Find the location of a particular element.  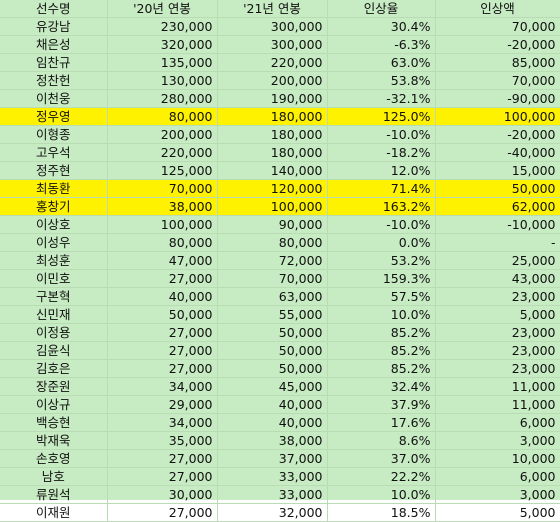

cell-salary-2020: 130,000 is located at coordinates (162, 80).